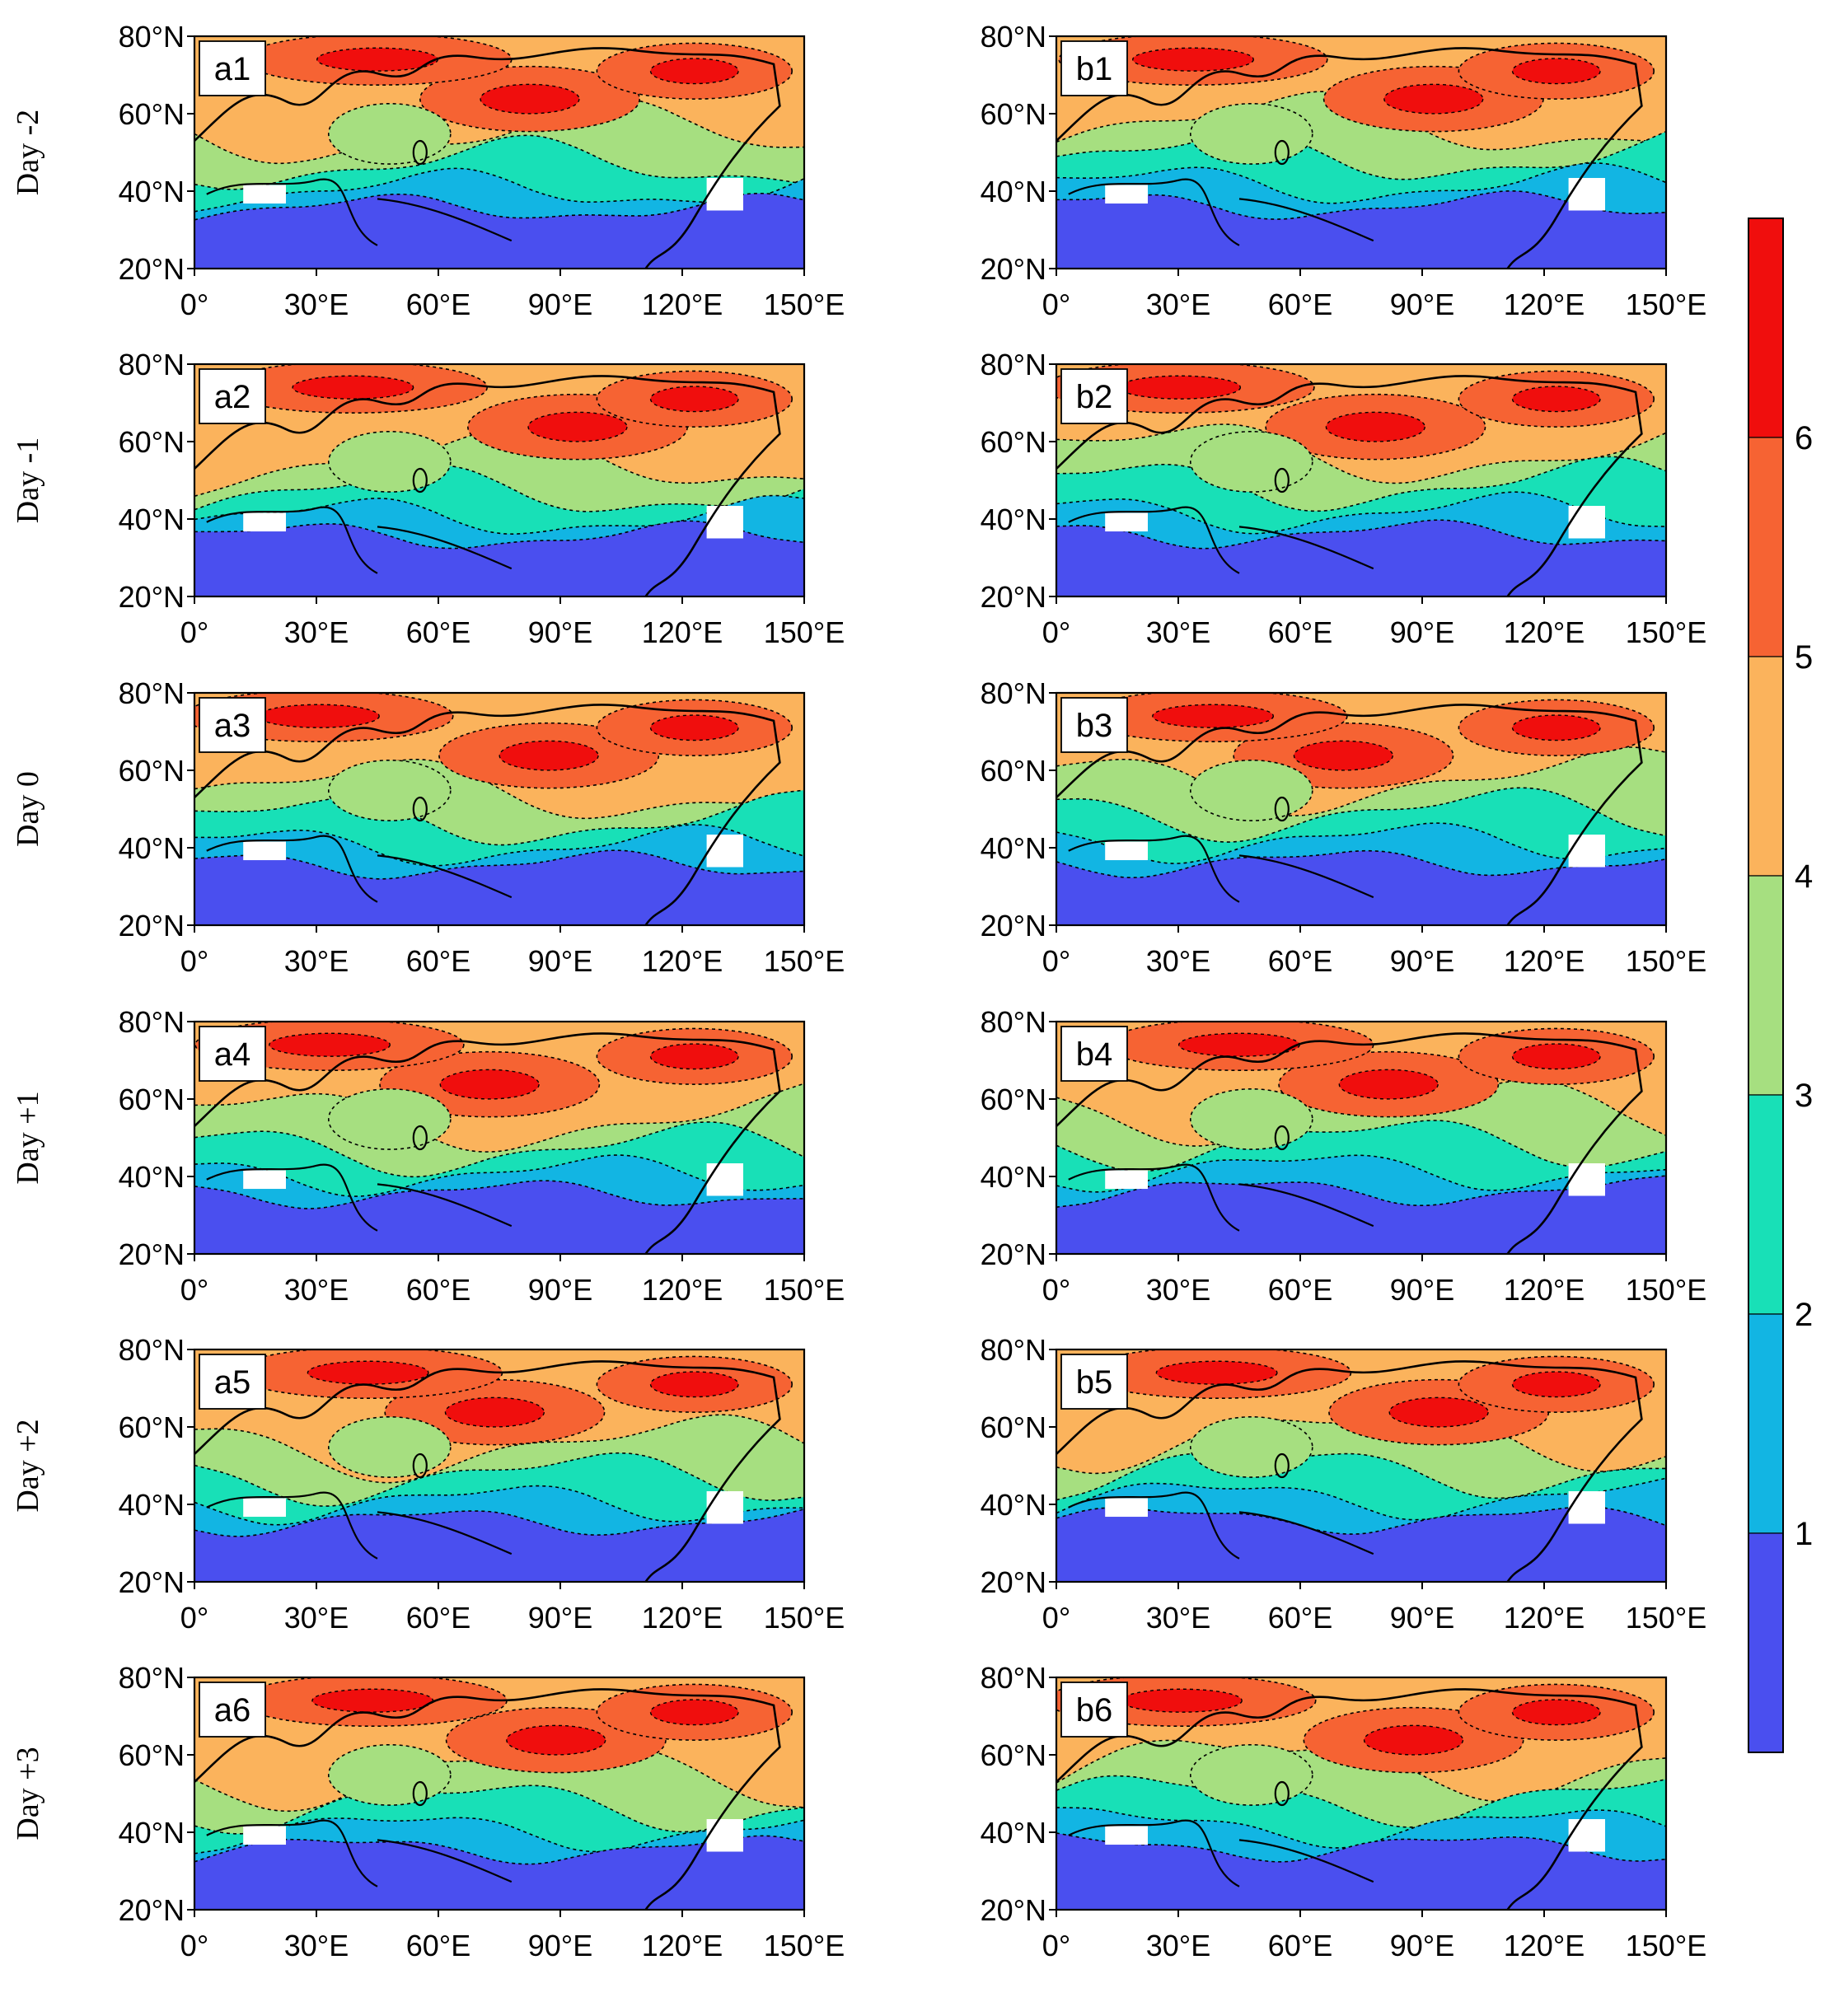 The width and height of the screenshot is (1835, 2016). Describe the element at coordinates (1094, 396) in the screenshot. I see `panel-label-box: b2` at that location.